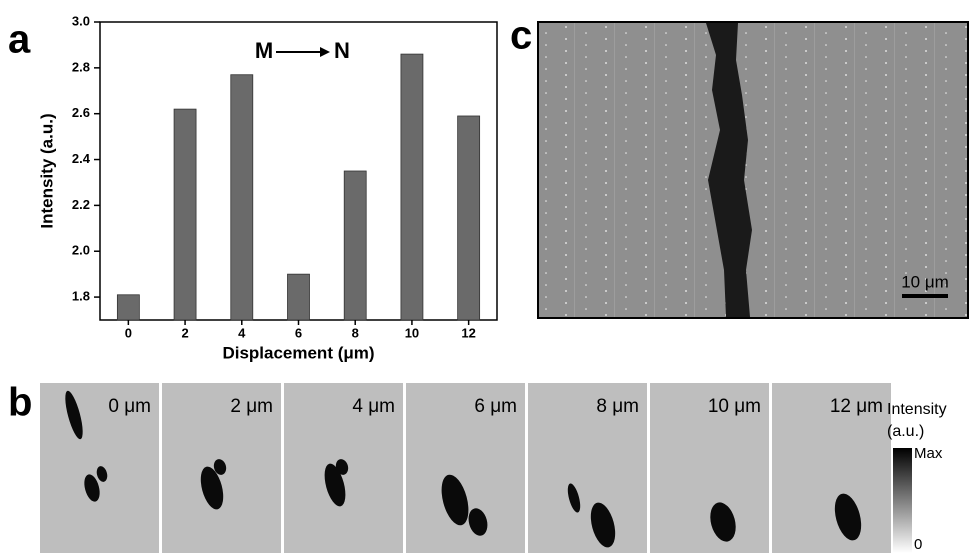 The height and width of the screenshot is (553, 971). What do you see at coordinates (495, 406) in the screenshot?
I see `frame-label: 6 μm` at bounding box center [495, 406].